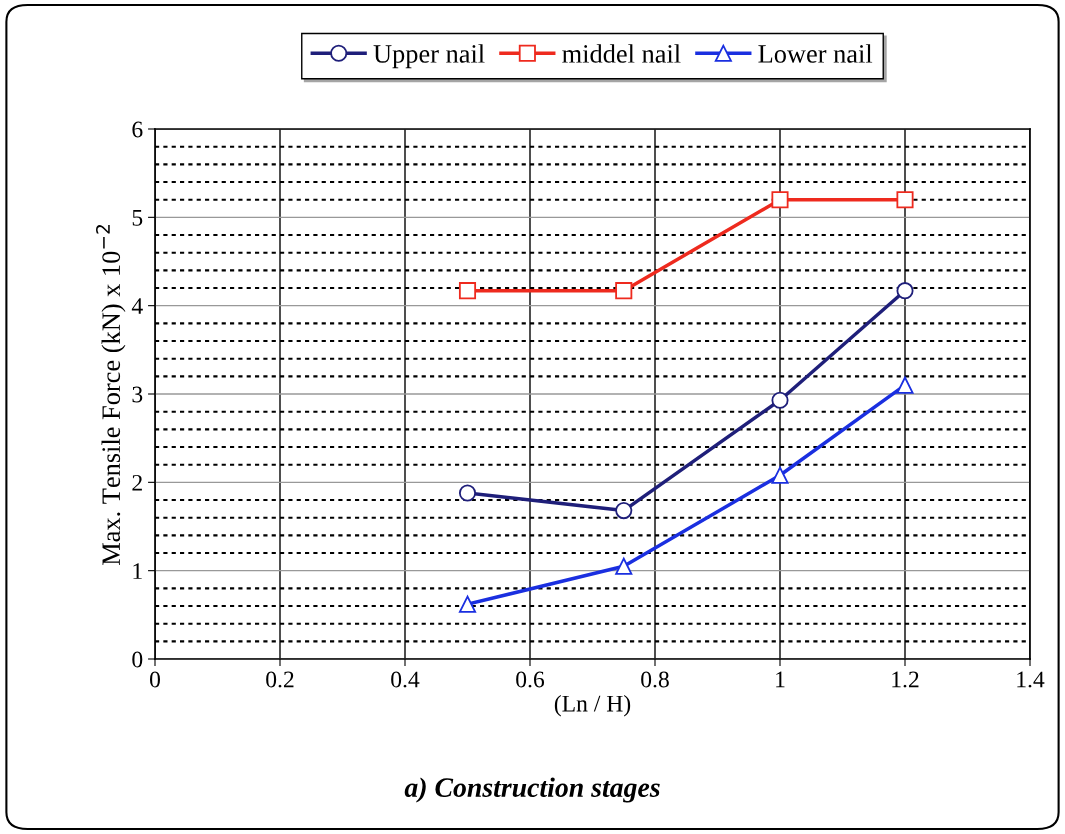 The width and height of the screenshot is (1065, 834). I want to click on x-tick-label: 0.8, so click(655, 679).